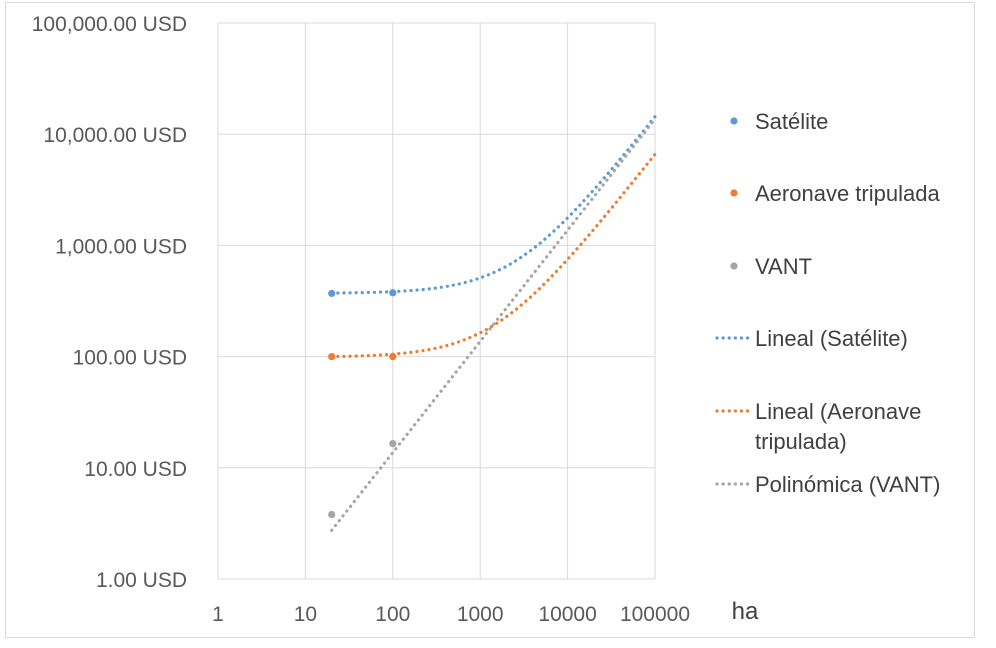 This screenshot has height=648, width=996. What do you see at coordinates (655, 614) in the screenshot?
I see `x-tick-label: 100000` at bounding box center [655, 614].